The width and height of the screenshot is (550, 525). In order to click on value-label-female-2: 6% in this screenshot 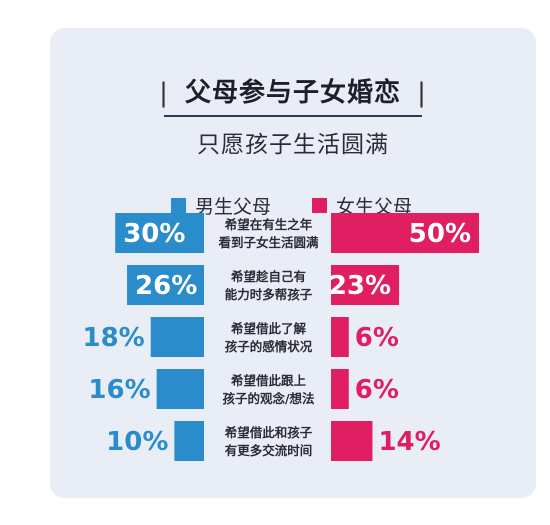, I will do `click(377, 338)`.